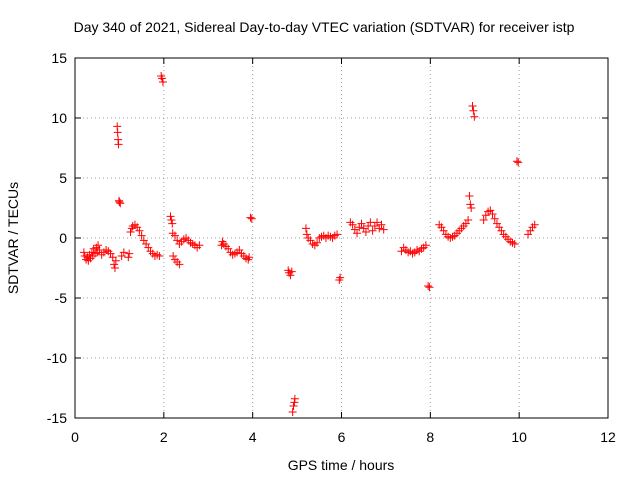  I want to click on x-tick-label: 8, so click(430, 437).